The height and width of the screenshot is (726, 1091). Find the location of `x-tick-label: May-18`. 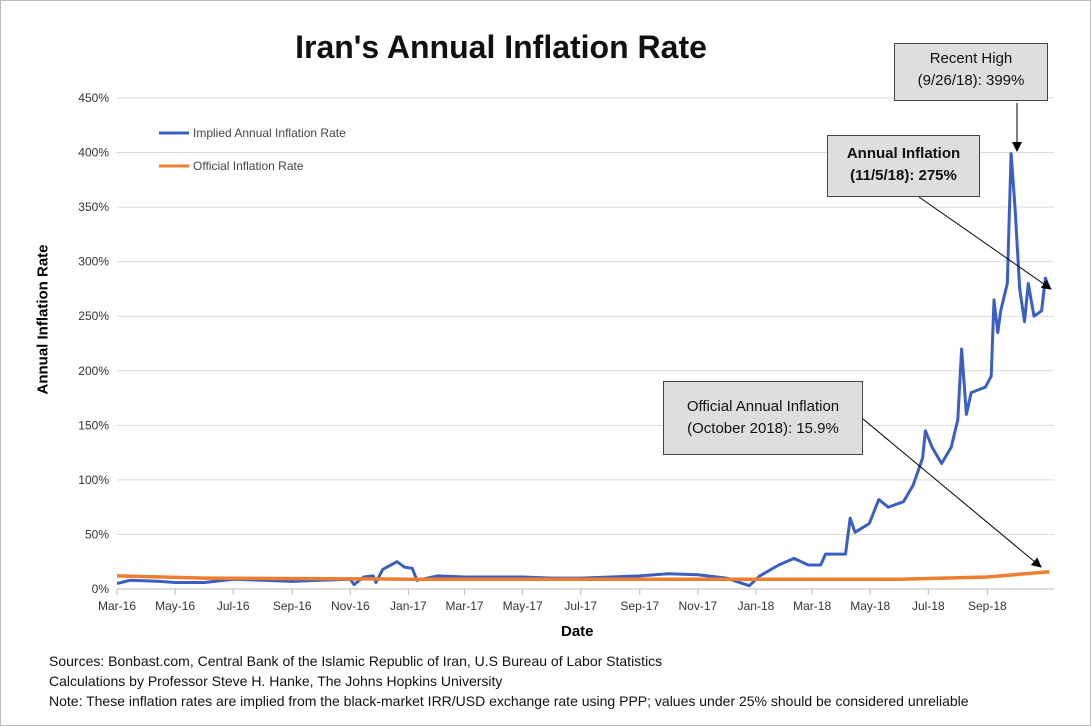

x-tick-label: May-18 is located at coordinates (870, 606).